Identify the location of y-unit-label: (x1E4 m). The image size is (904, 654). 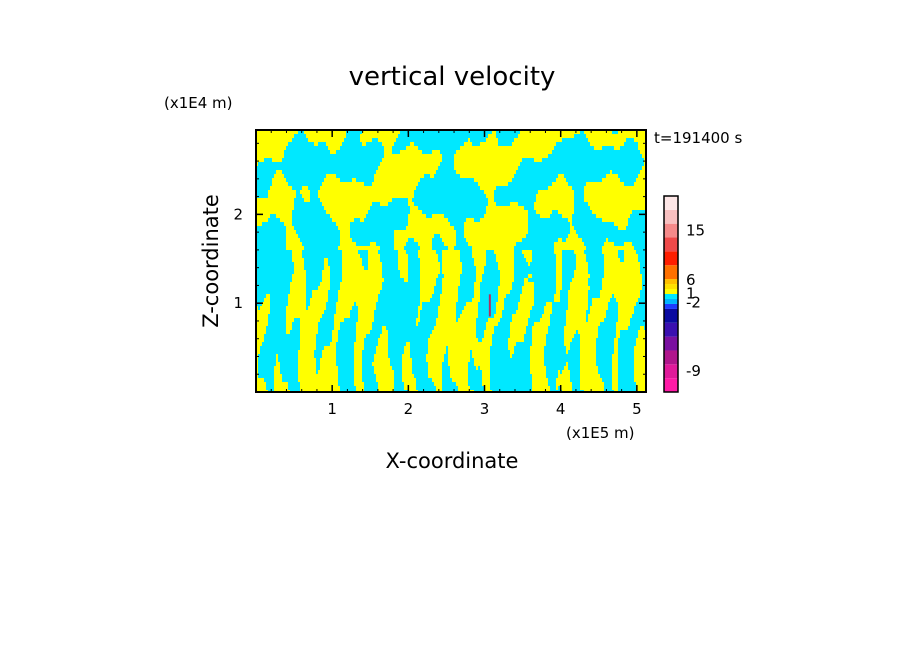
(198, 103).